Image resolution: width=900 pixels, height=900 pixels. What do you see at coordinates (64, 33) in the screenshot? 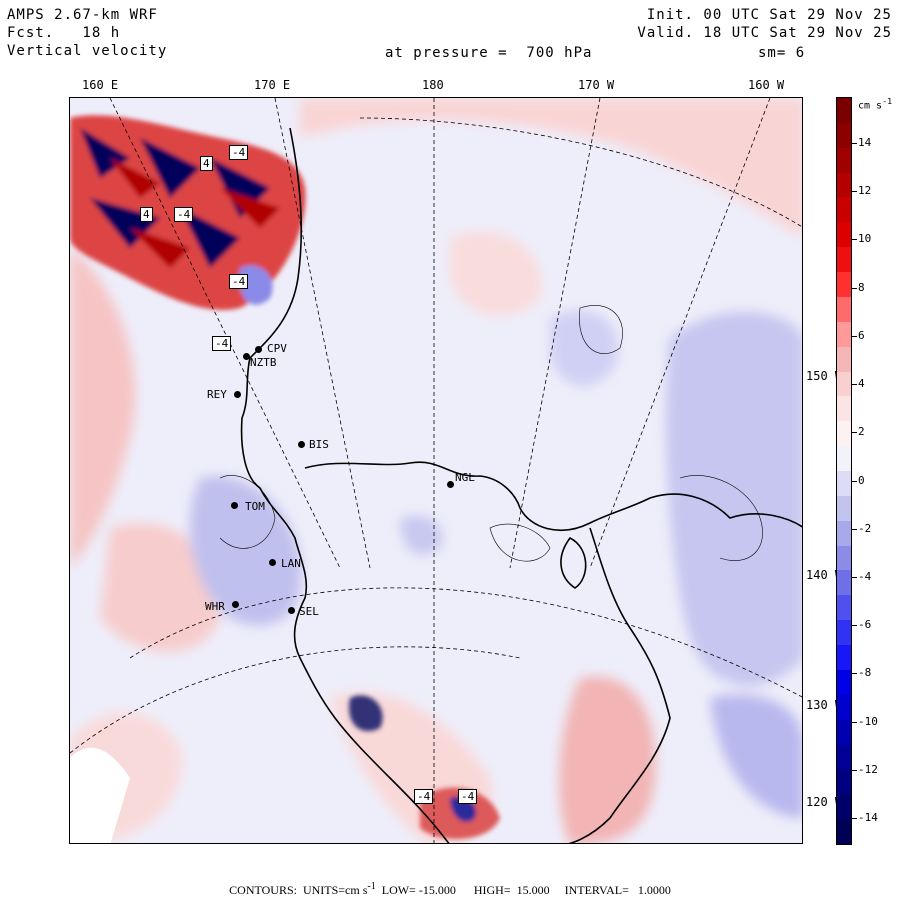
I see `forecast-hour: Fcst. 18 h` at bounding box center [64, 33].